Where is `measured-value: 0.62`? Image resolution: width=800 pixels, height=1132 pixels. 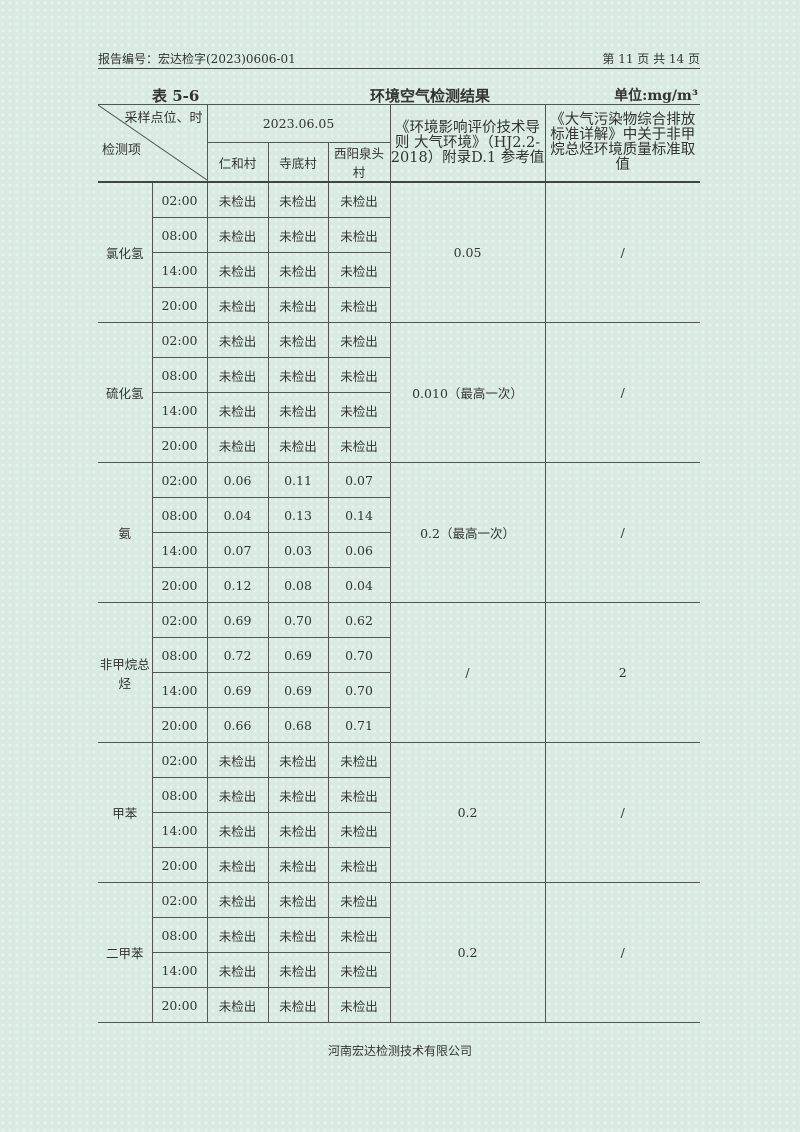 measured-value: 0.62 is located at coordinates (359, 620).